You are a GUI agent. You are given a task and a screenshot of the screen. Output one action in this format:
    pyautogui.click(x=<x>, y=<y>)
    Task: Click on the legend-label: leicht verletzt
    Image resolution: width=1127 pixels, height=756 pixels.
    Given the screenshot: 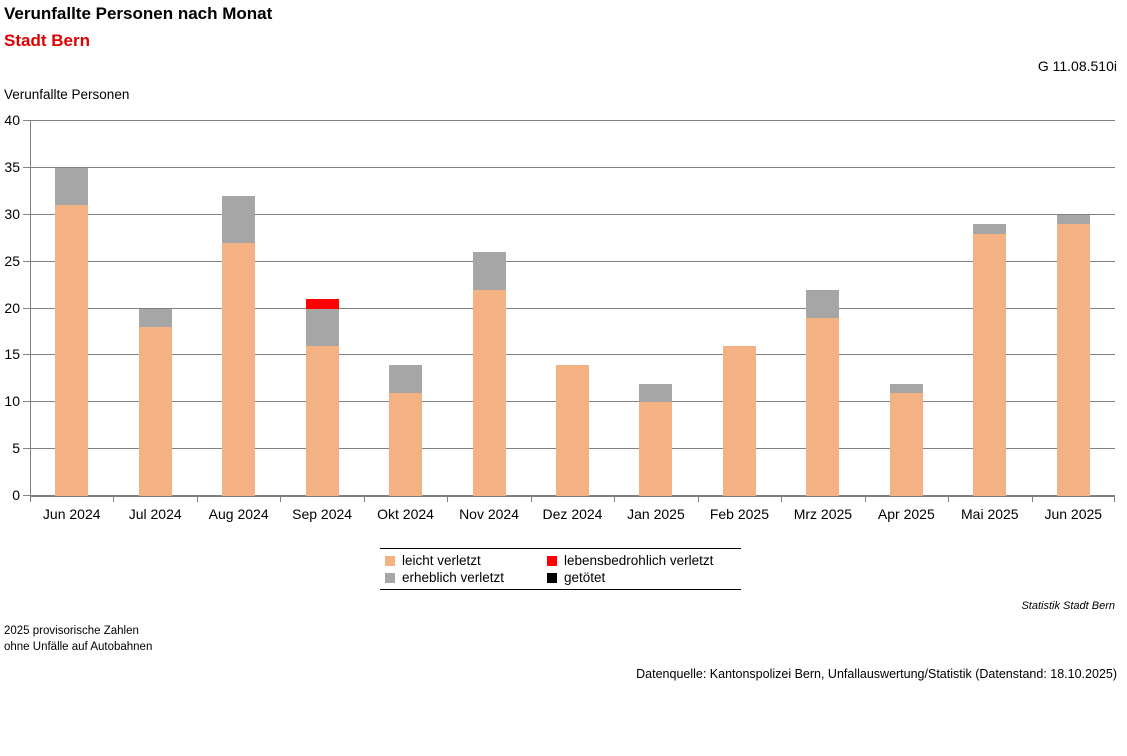 What is the action you would take?
    pyautogui.click(x=441, y=560)
    